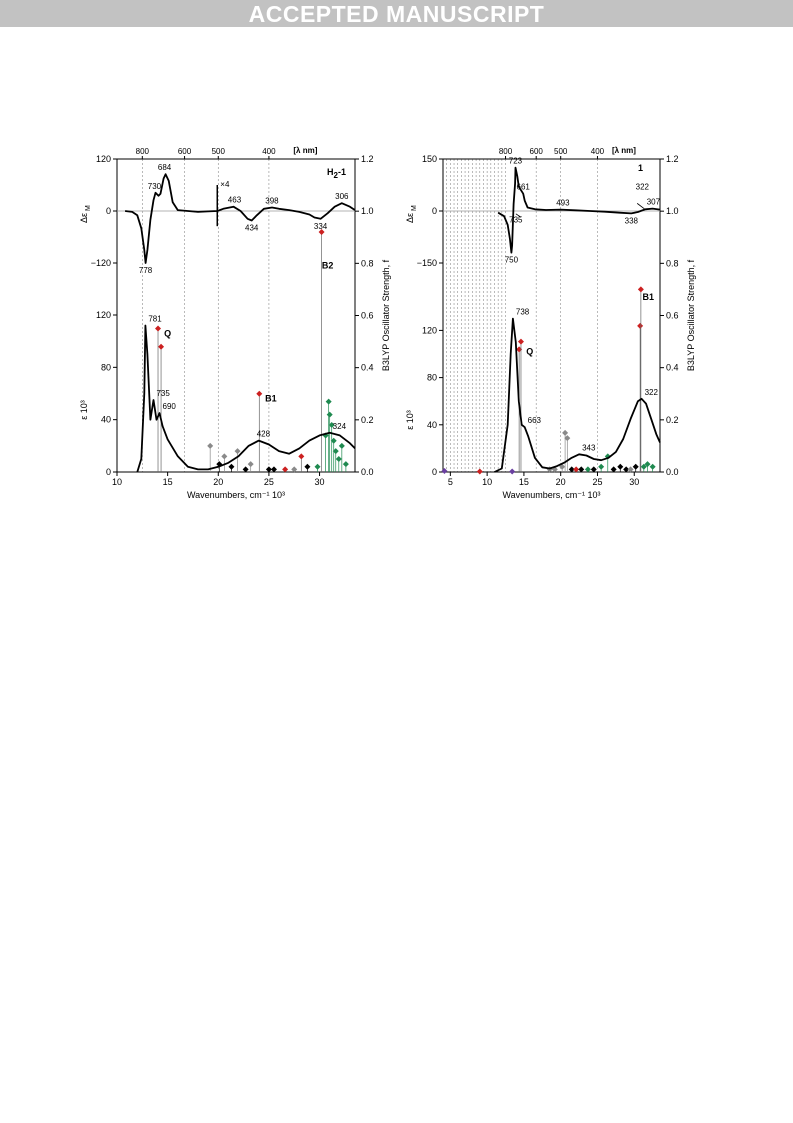 The width and height of the screenshot is (793, 1123). I want to click on mcd-y-tick-label: −150, so click(427, 263).